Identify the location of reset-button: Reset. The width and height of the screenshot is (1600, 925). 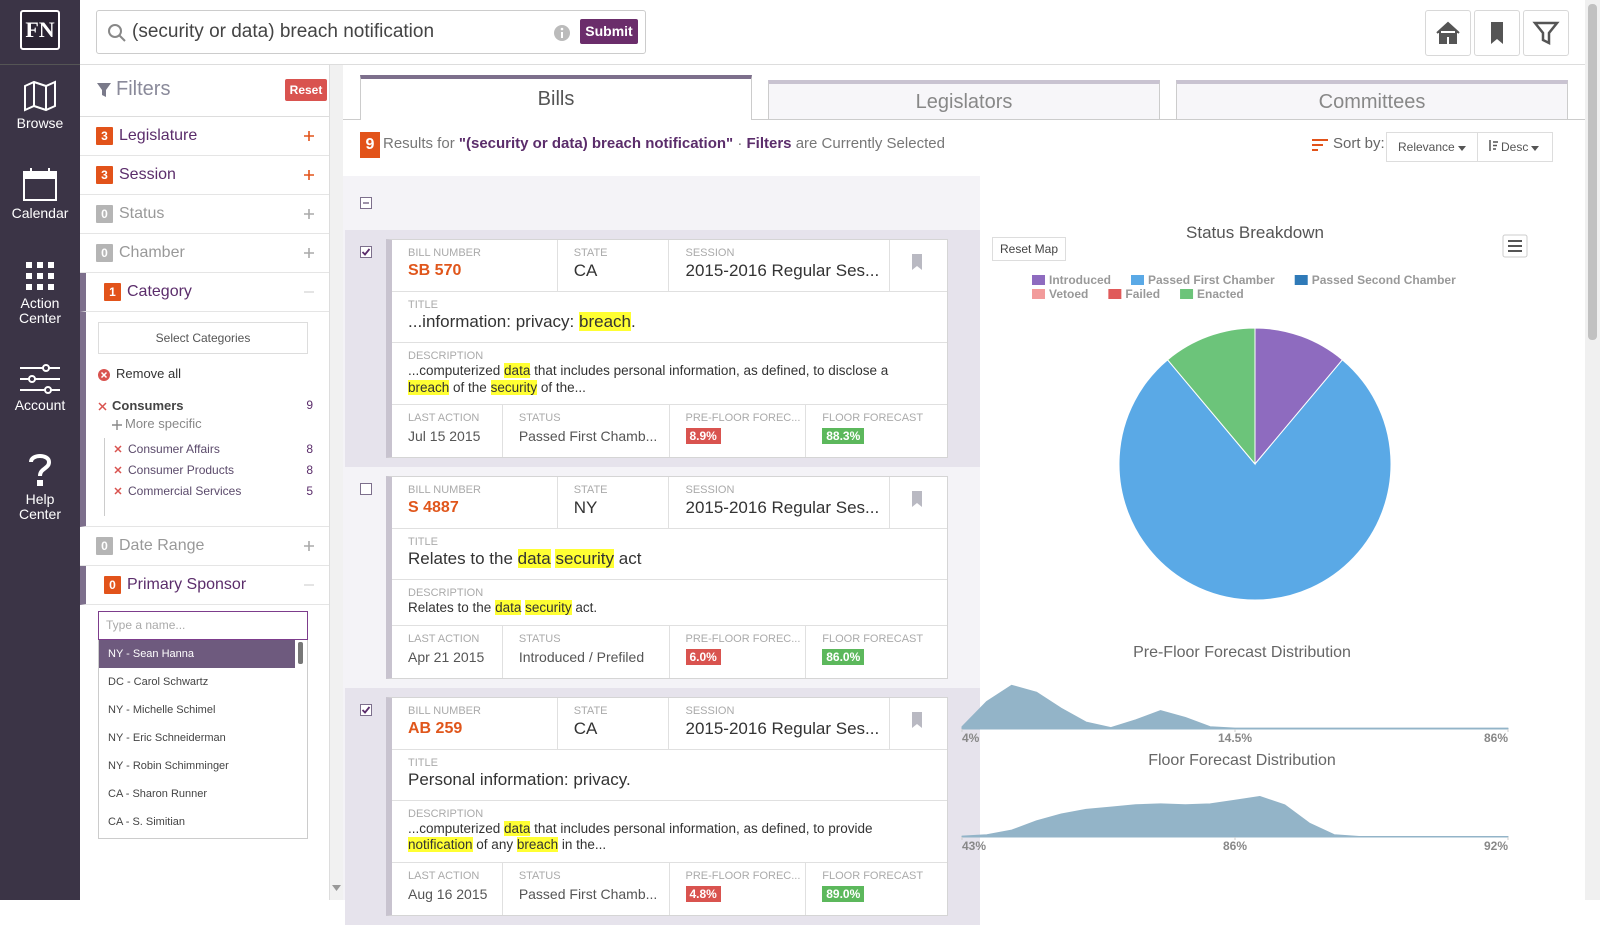
(306, 90).